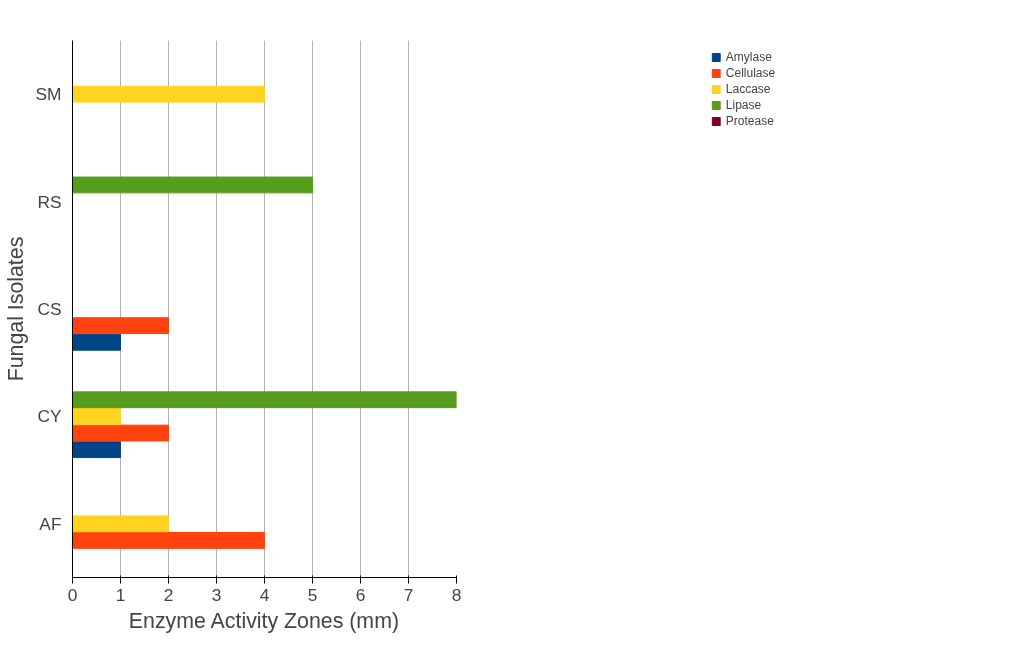 The height and width of the screenshot is (647, 1030). What do you see at coordinates (72, 594) in the screenshot?
I see `x-tick-label: 0` at bounding box center [72, 594].